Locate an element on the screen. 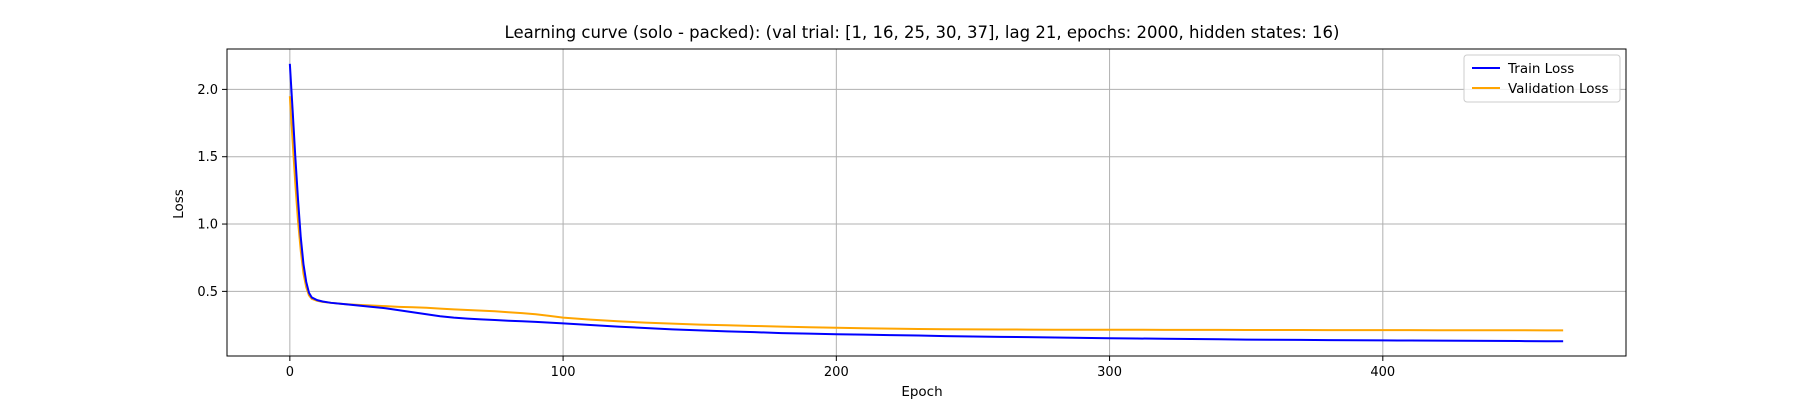 The width and height of the screenshot is (1800, 400). y-tick-label: 2.0 is located at coordinates (207, 90).